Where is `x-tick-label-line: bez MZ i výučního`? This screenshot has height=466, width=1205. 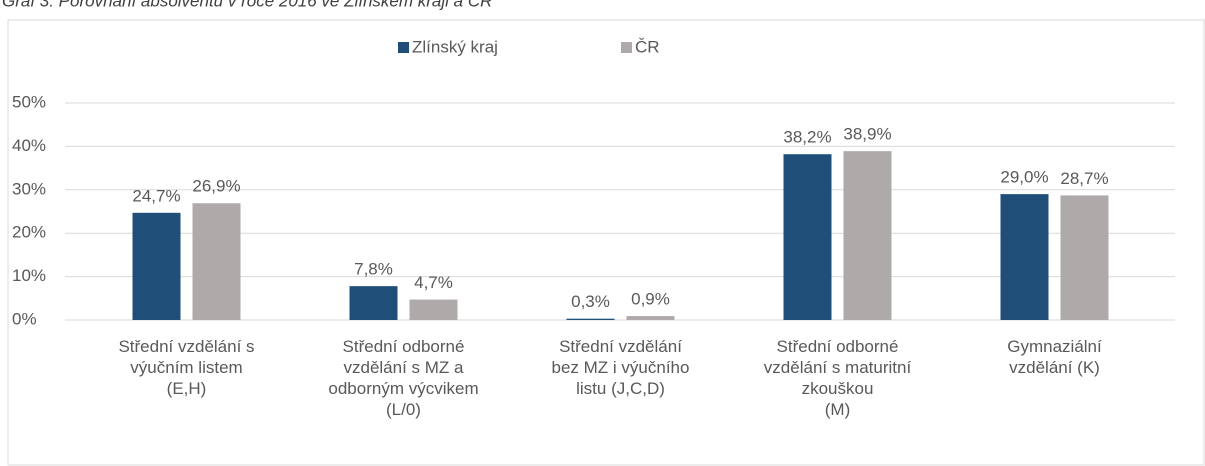
x-tick-label-line: bez MZ i výučního is located at coordinates (621, 367).